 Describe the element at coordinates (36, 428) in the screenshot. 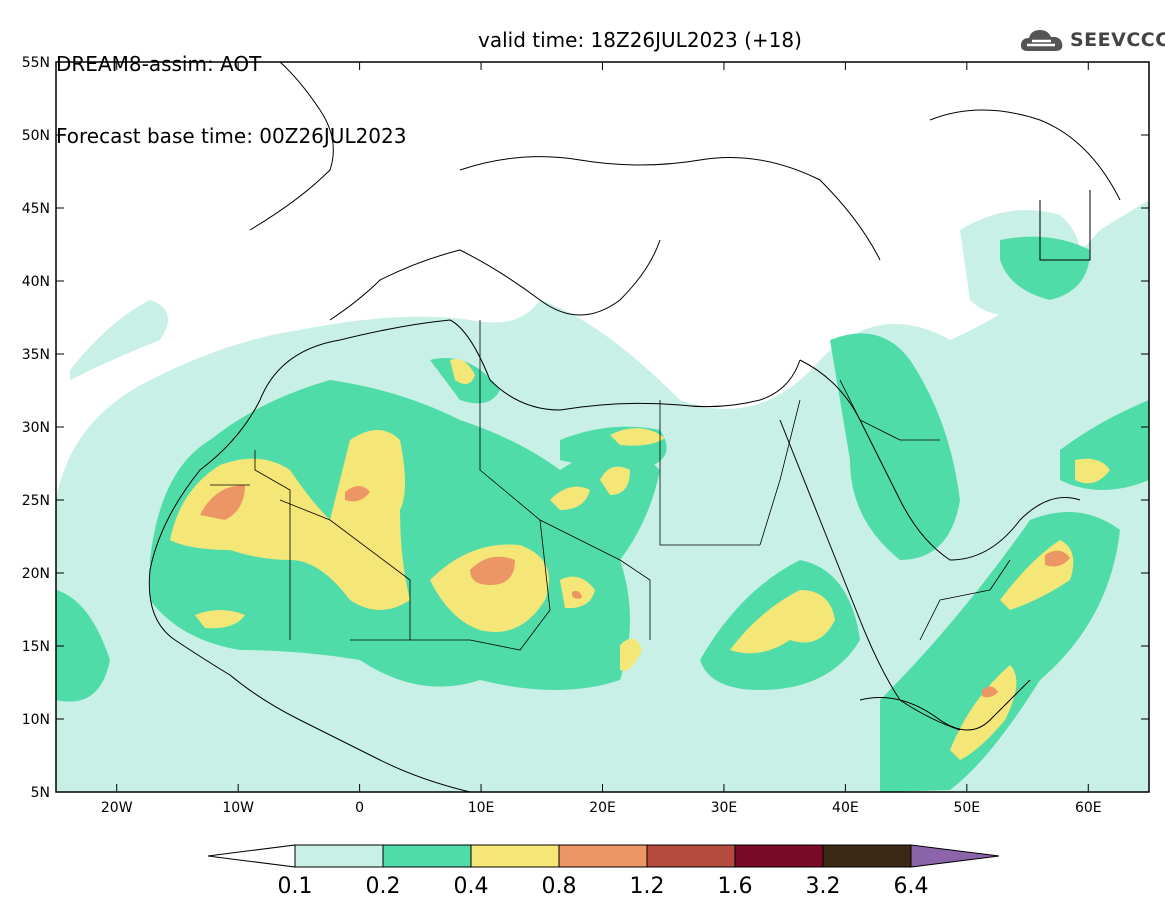

I see `lat-tick-label: 30N` at that location.